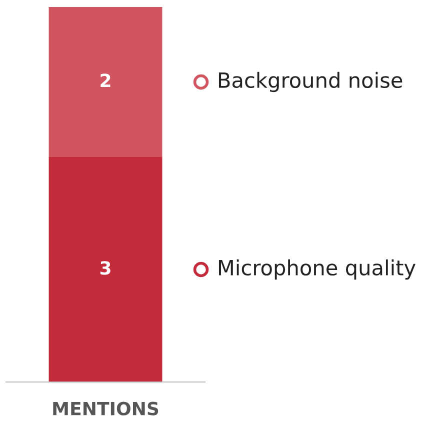  What do you see at coordinates (105, 80) in the screenshot?
I see `data-label: 2` at bounding box center [105, 80].